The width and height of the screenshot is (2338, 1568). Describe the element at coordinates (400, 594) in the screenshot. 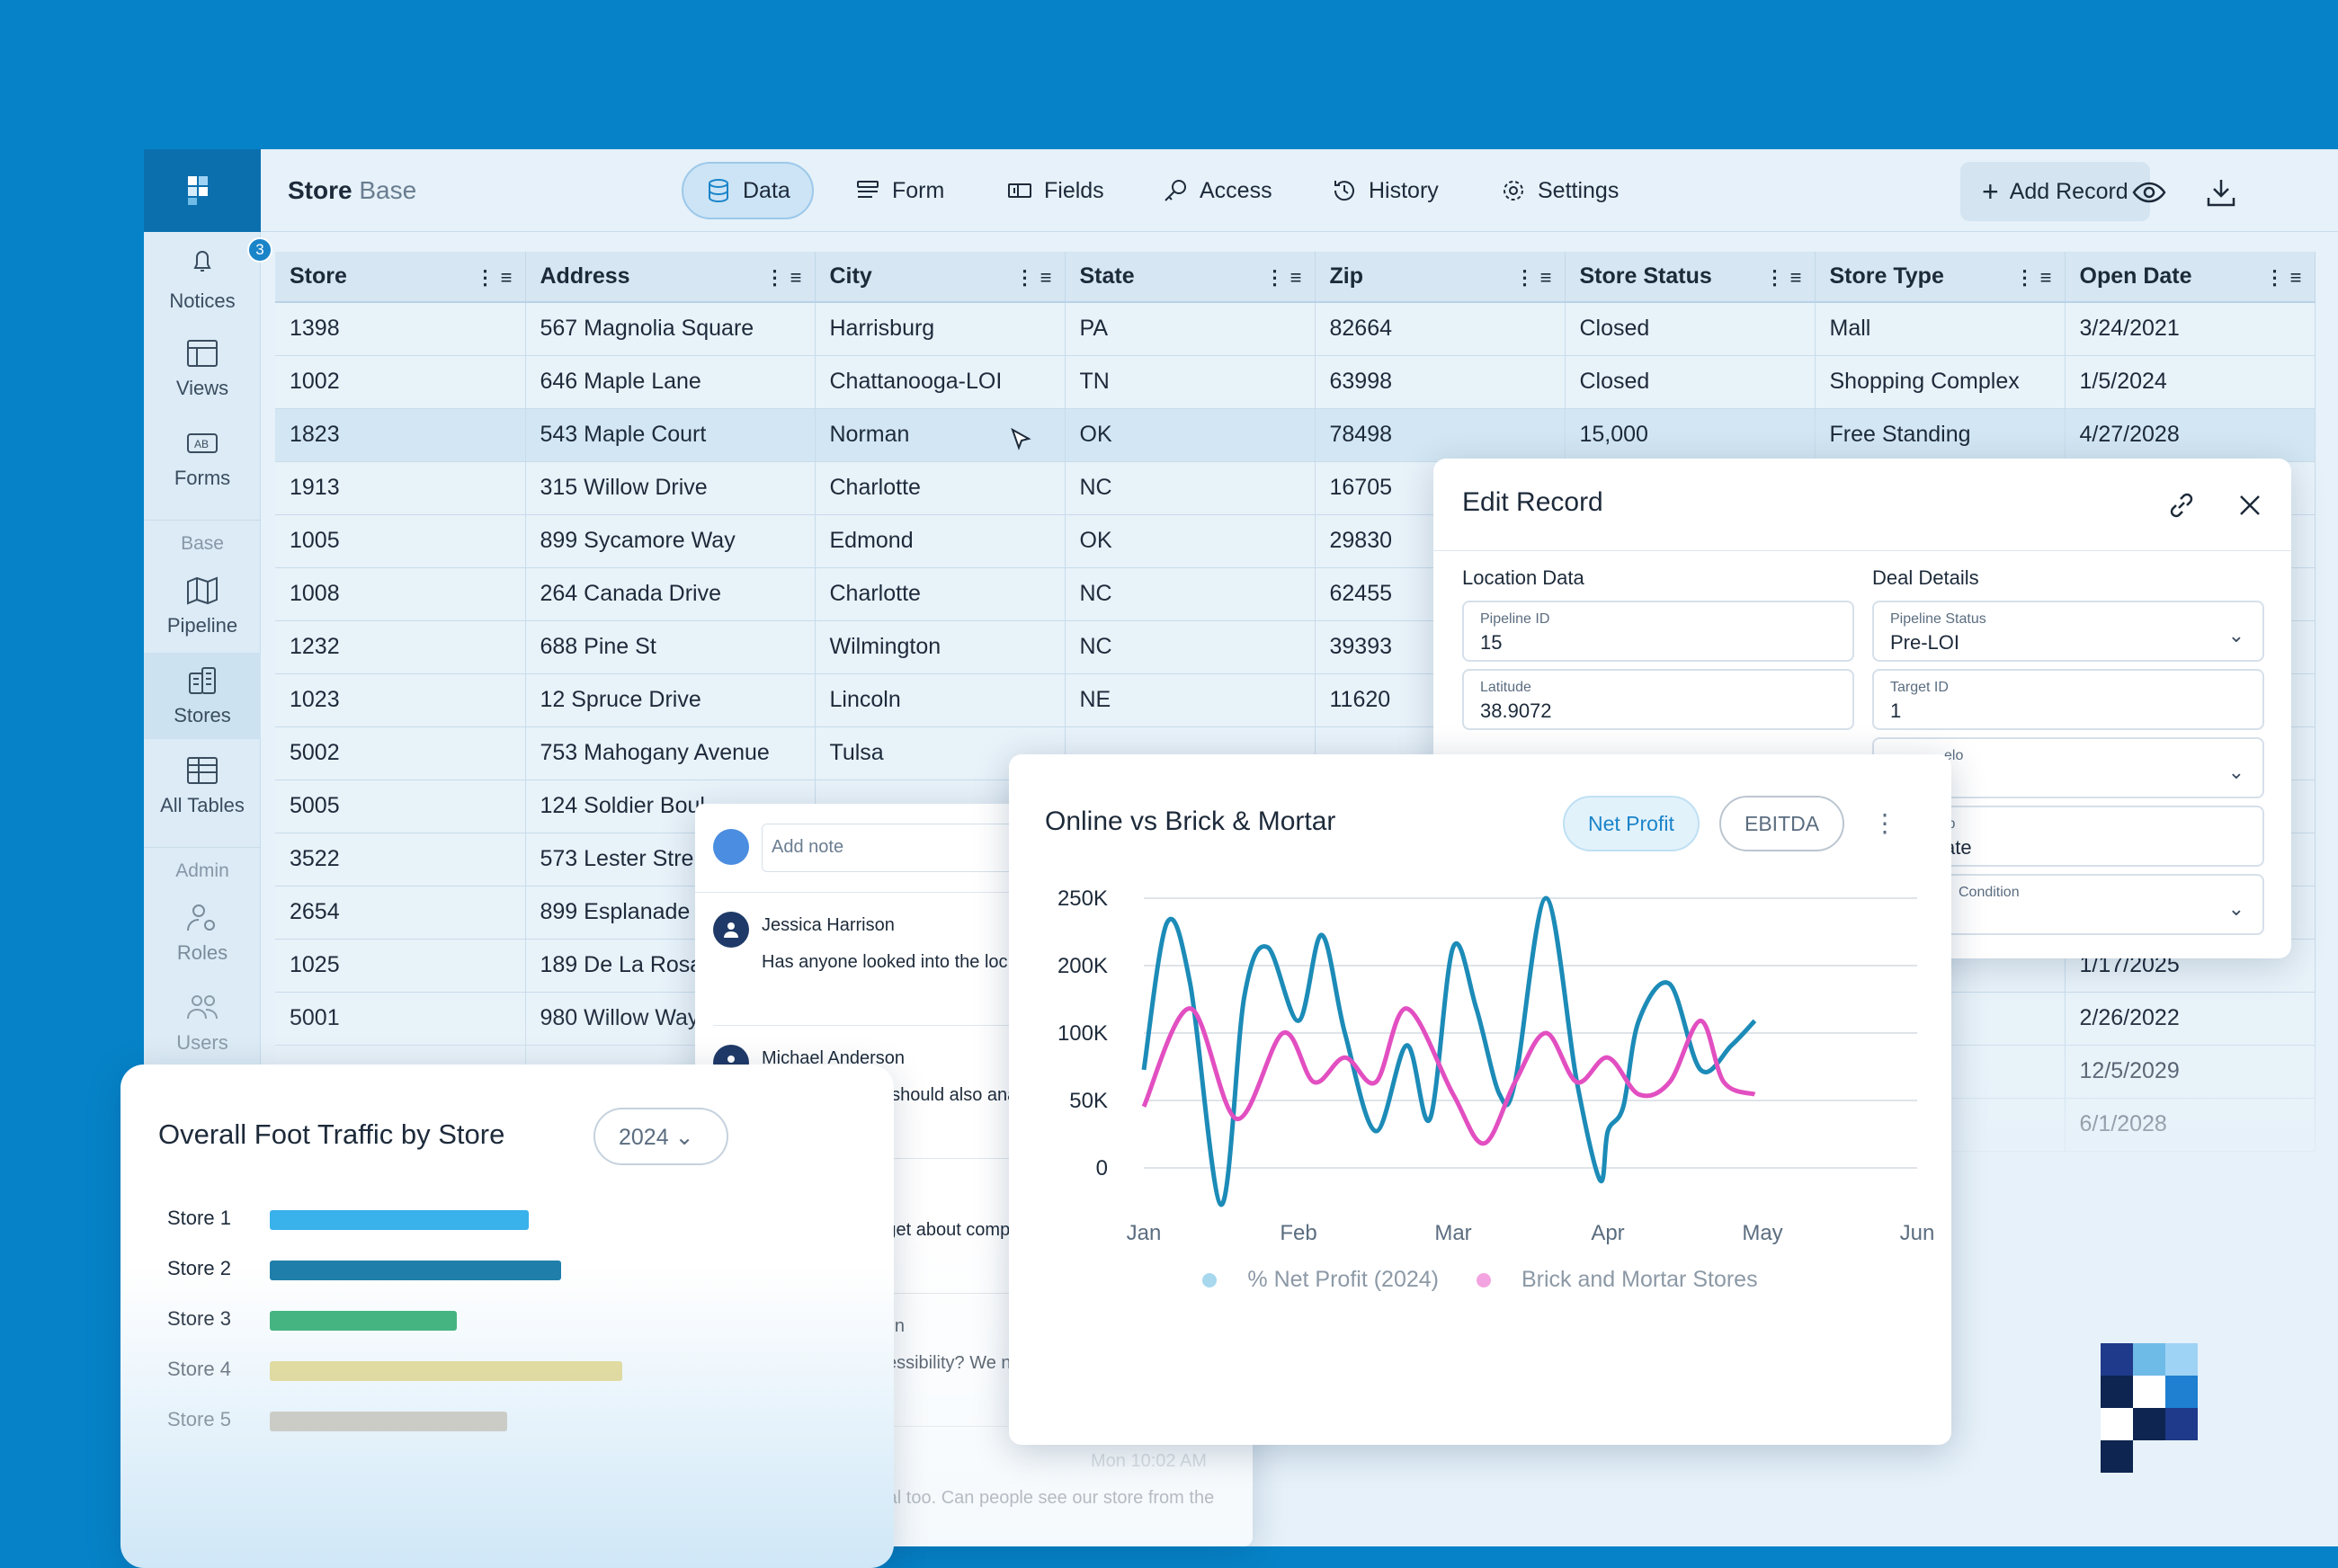

I see `table-cell: 1008` at that location.